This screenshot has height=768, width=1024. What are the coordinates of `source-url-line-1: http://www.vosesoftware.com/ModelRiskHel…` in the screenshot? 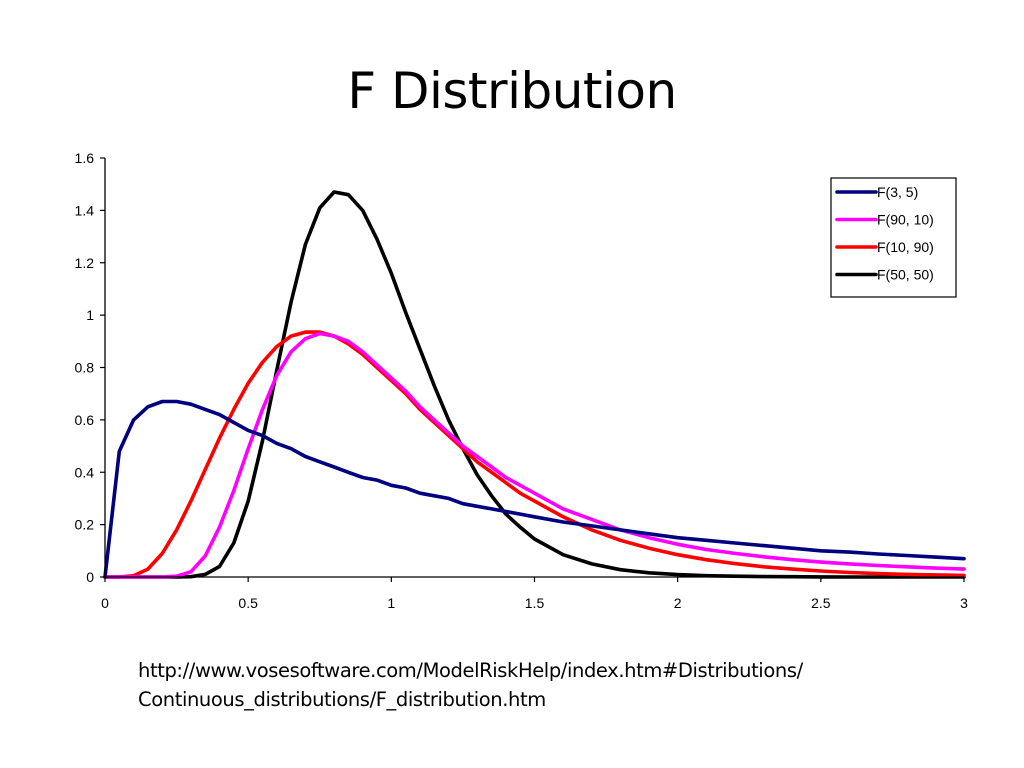 It's located at (470, 670).